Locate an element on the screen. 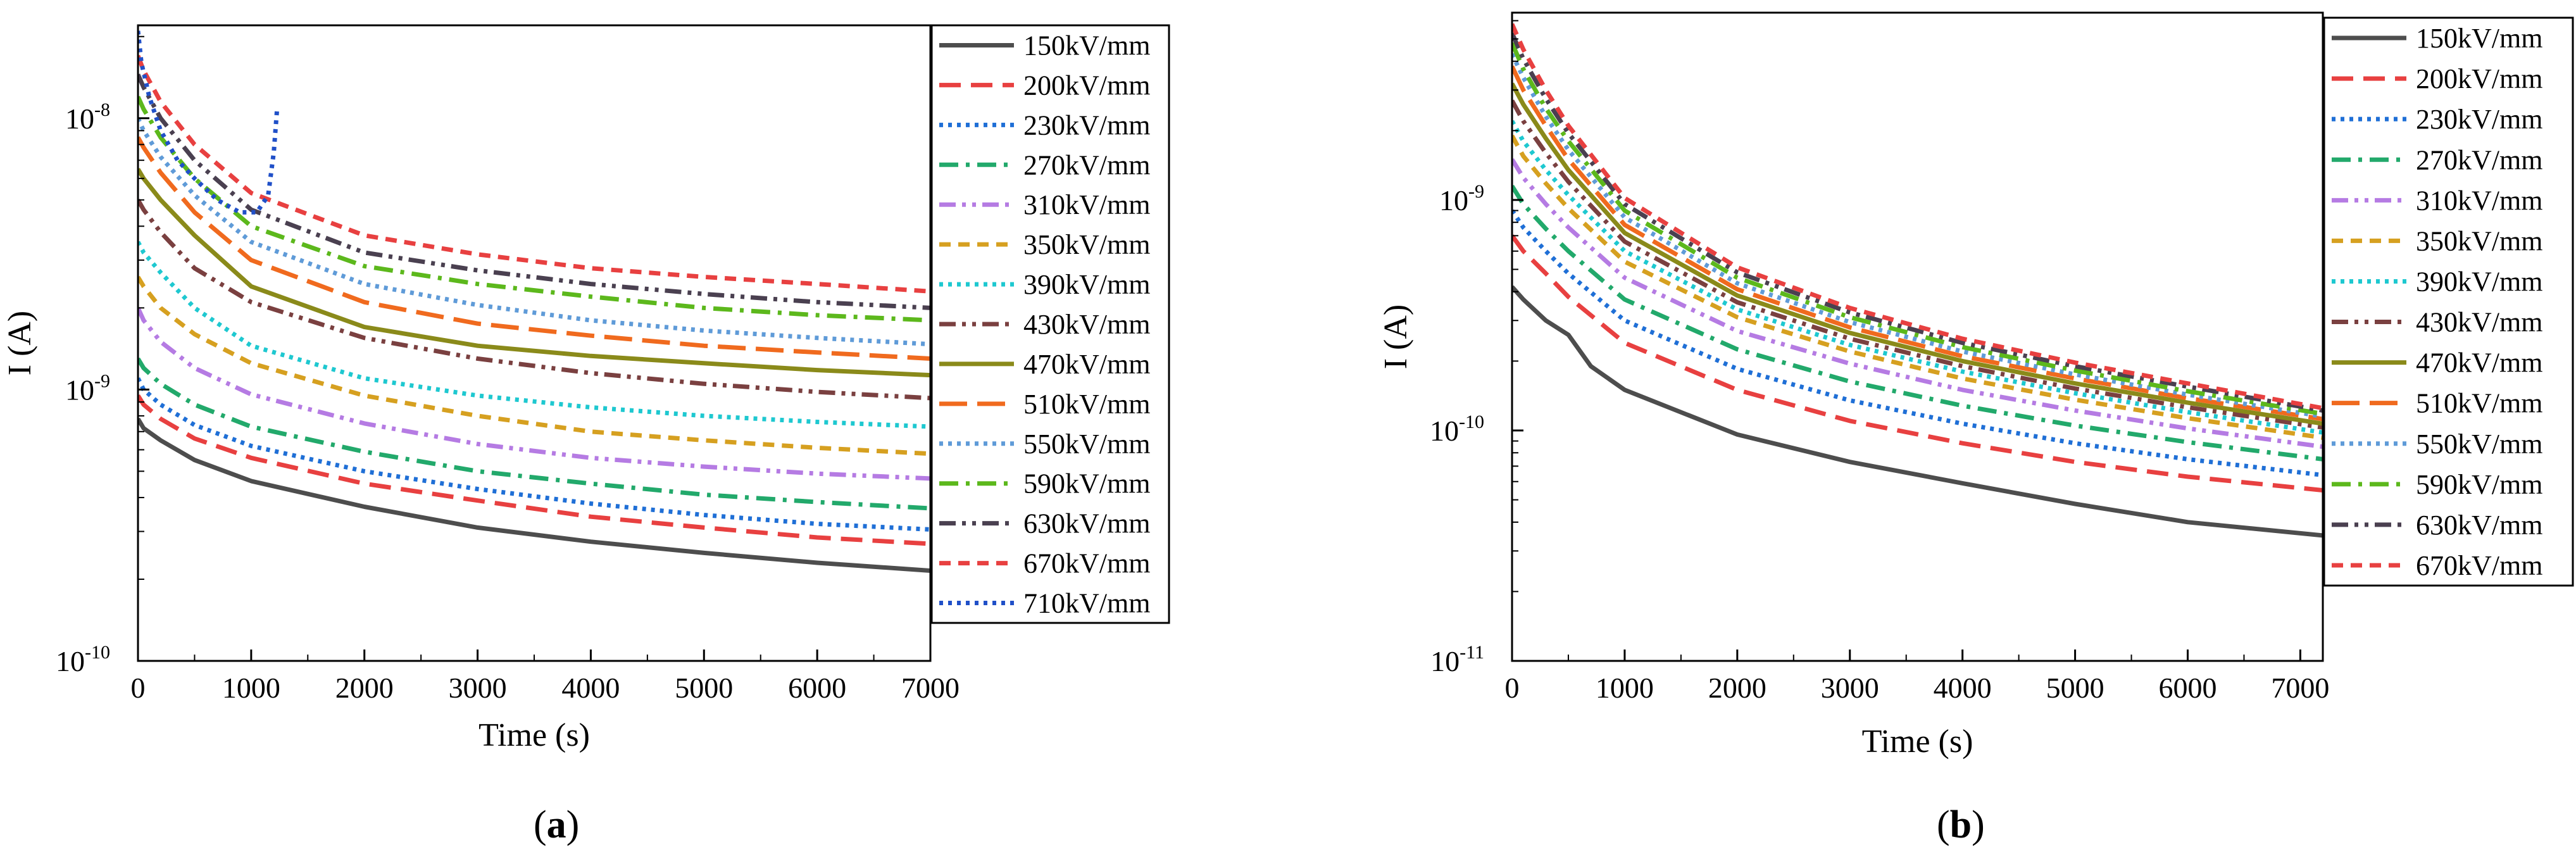 This screenshot has width=2576, height=866. y-tick-label: 10⁻¹¹ is located at coordinates (1457, 659).